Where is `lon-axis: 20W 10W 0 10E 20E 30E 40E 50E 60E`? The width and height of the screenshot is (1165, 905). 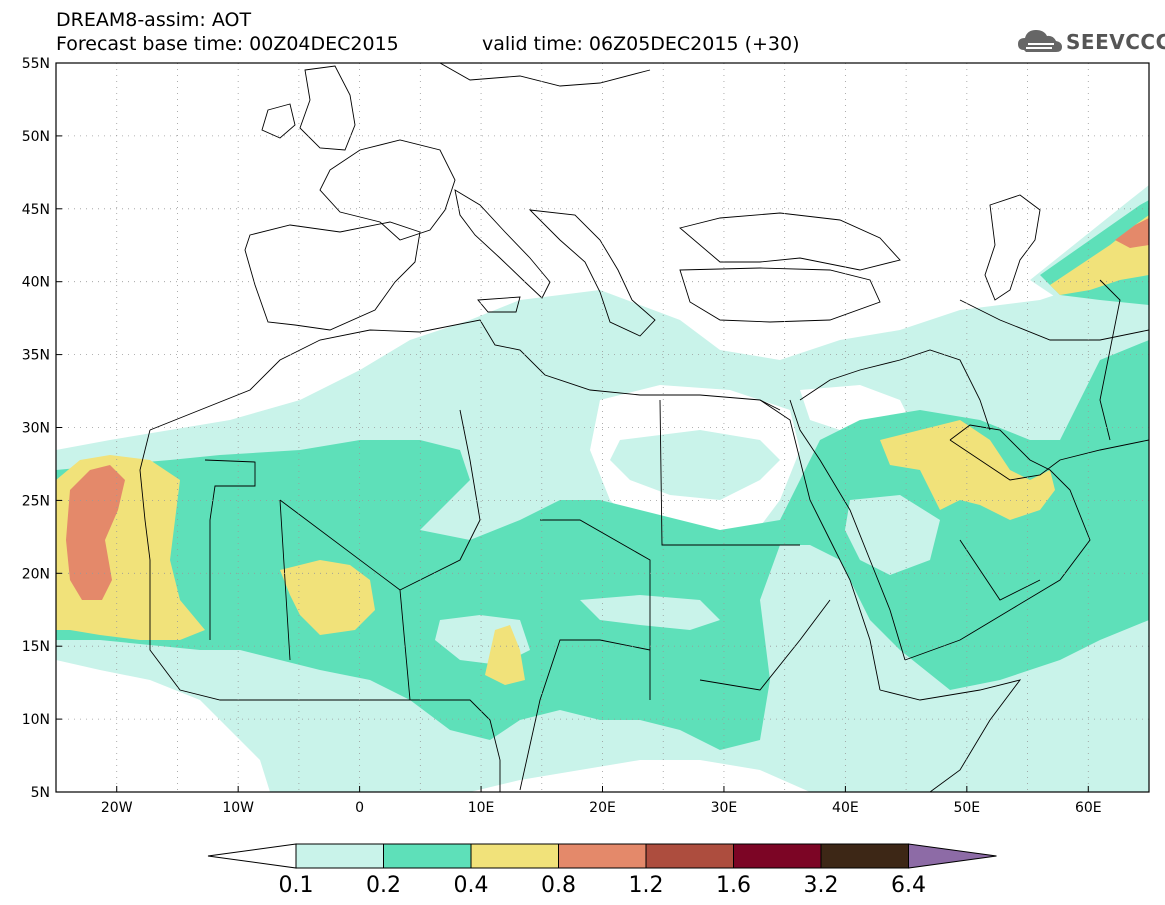
lon-axis: 20W 10W 0 10E 20E 30E 40E 50E 60E is located at coordinates (601, 801).